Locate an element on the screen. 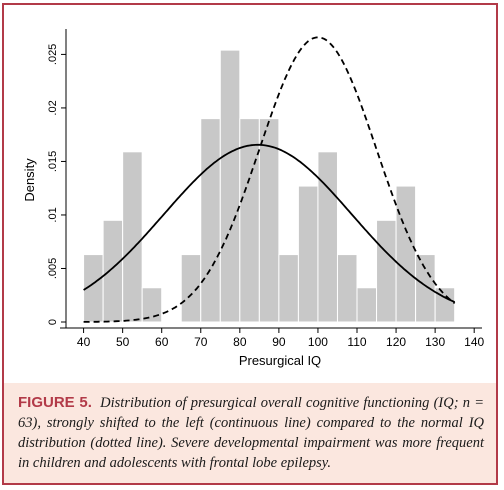 Image resolution: width=504 pixels, height=490 pixels. x-tick-label: 110 is located at coordinates (356, 342).